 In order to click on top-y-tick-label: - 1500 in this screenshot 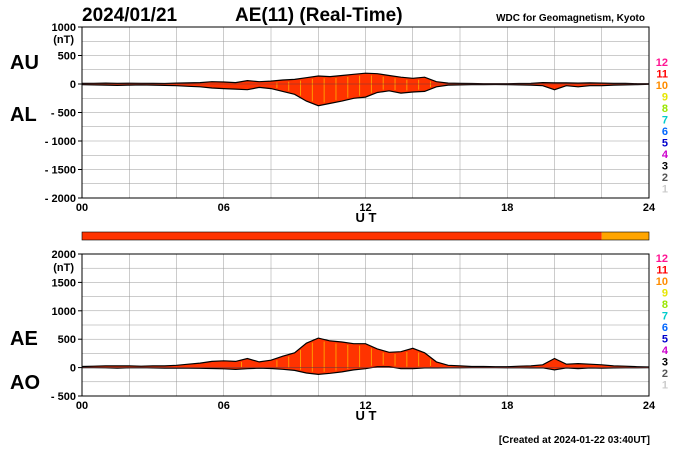, I will do `click(60, 171)`.